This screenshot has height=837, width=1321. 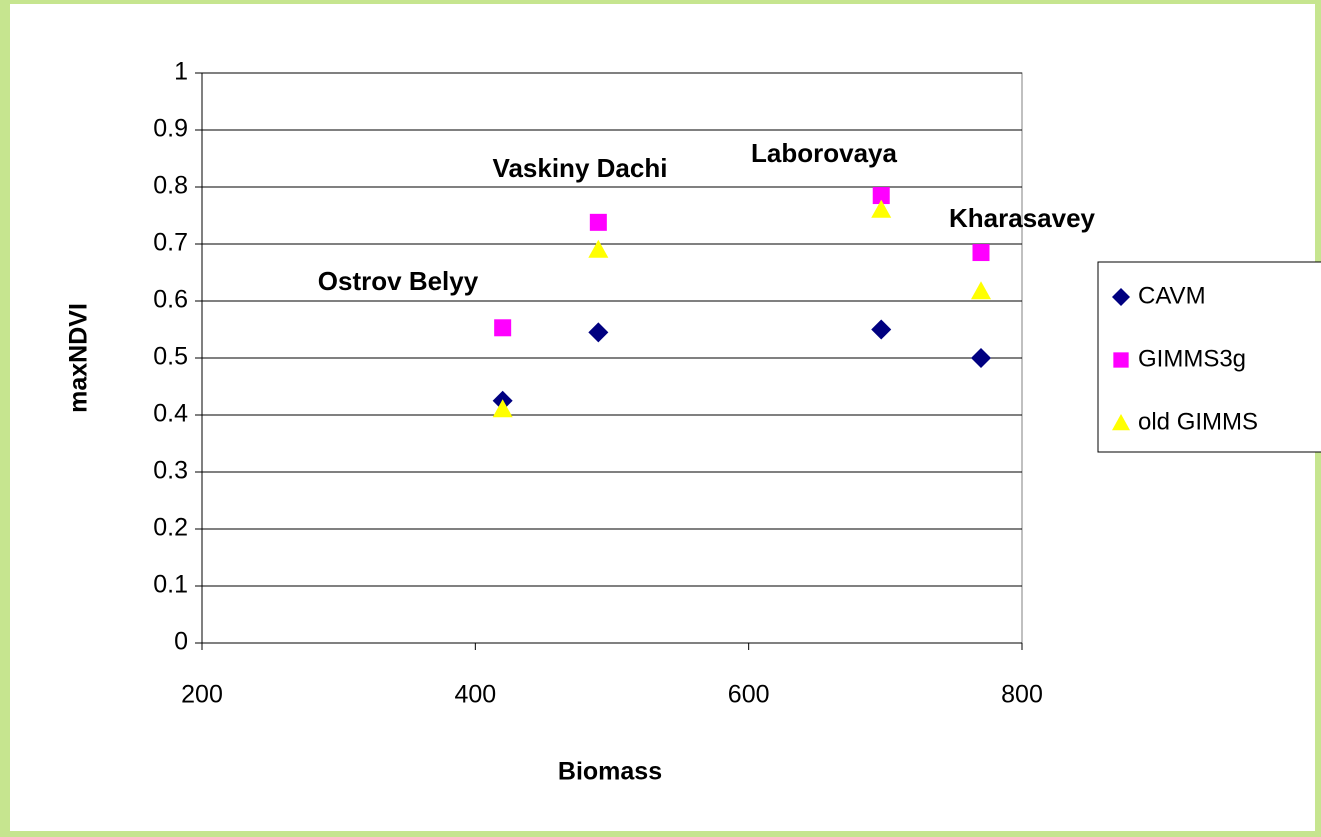 What do you see at coordinates (170, 186) in the screenshot?
I see `y-tick-label: 0.8` at bounding box center [170, 186].